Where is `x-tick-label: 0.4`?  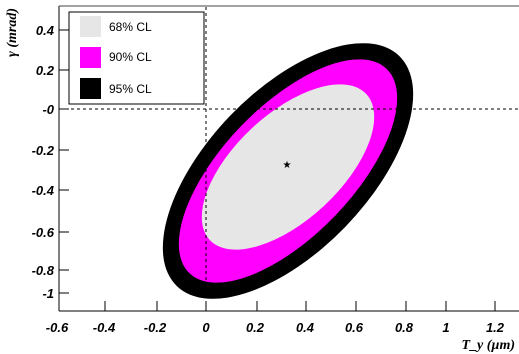 x-tick-label: 0.4 is located at coordinates (305, 327).